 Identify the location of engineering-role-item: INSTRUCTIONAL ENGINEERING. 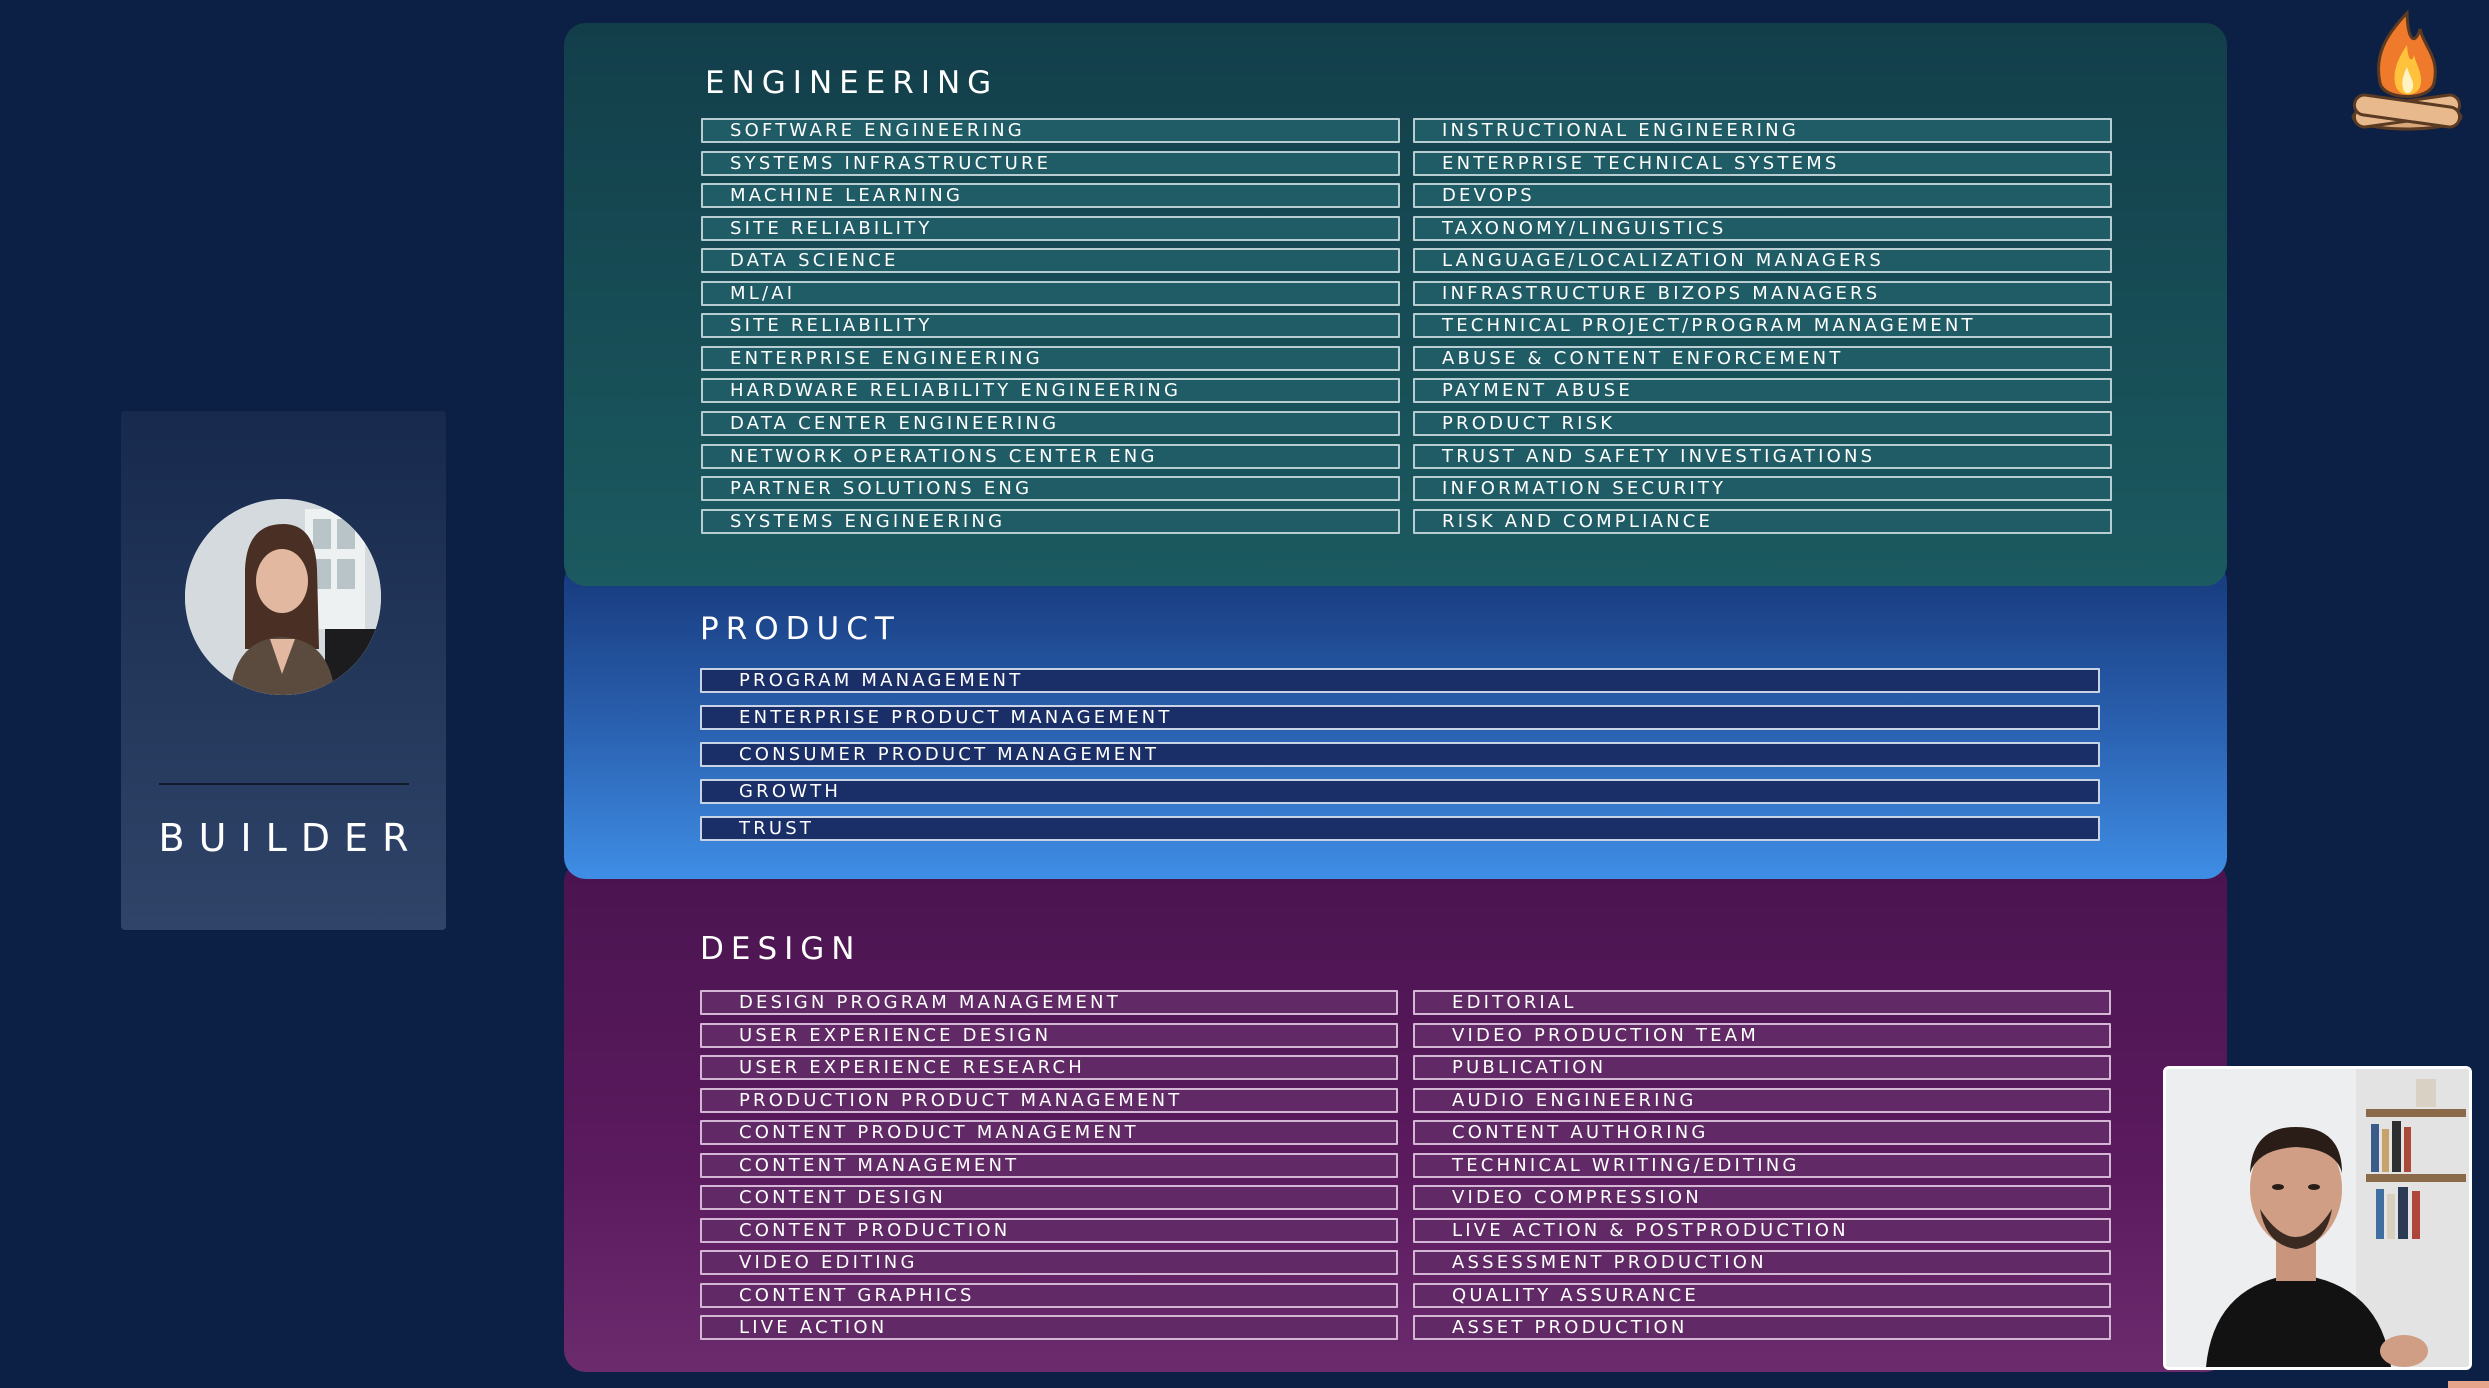
(1762, 130).